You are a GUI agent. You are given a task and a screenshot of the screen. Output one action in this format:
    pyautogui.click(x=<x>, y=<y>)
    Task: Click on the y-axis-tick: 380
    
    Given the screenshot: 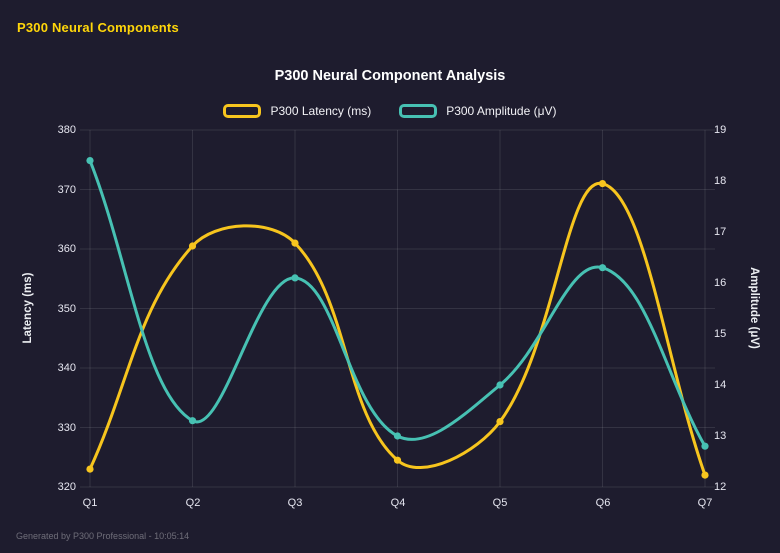 What is the action you would take?
    pyautogui.click(x=66, y=130)
    